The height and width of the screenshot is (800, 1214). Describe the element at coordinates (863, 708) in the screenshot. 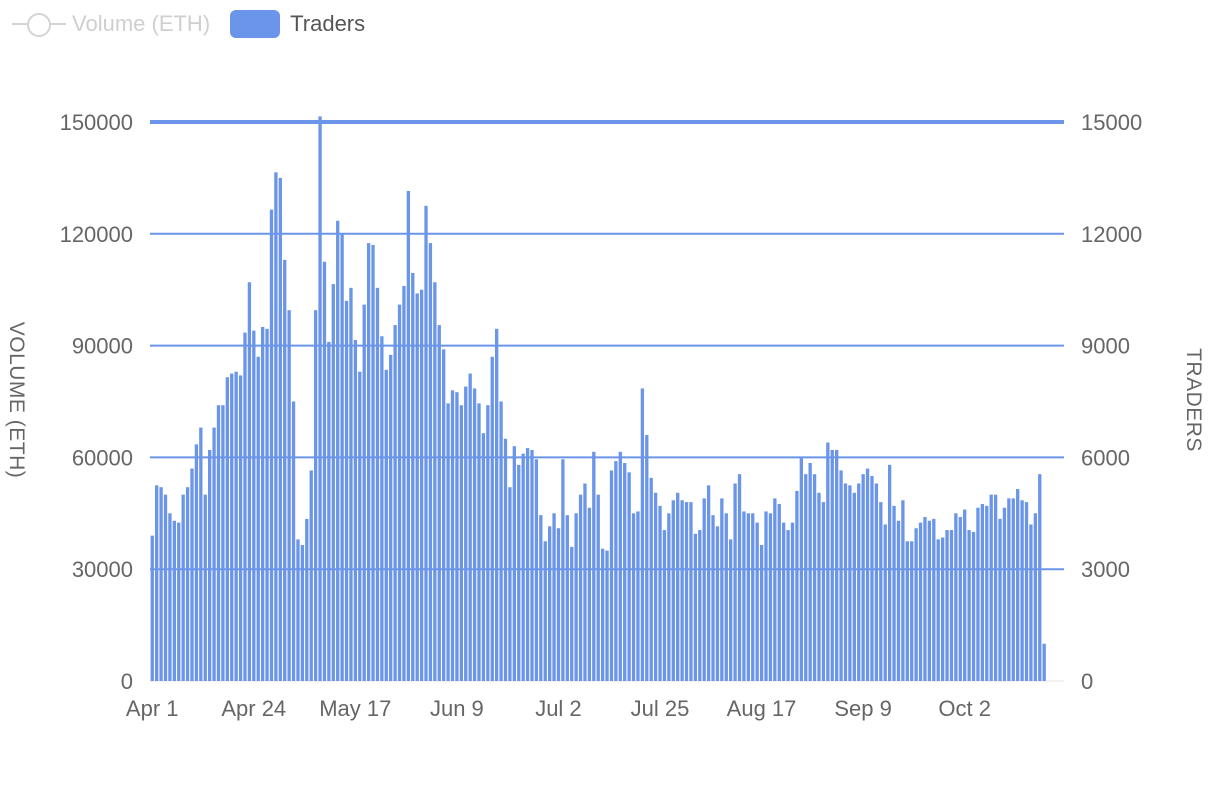

I see `x-tick-label-7: Sep 9` at that location.